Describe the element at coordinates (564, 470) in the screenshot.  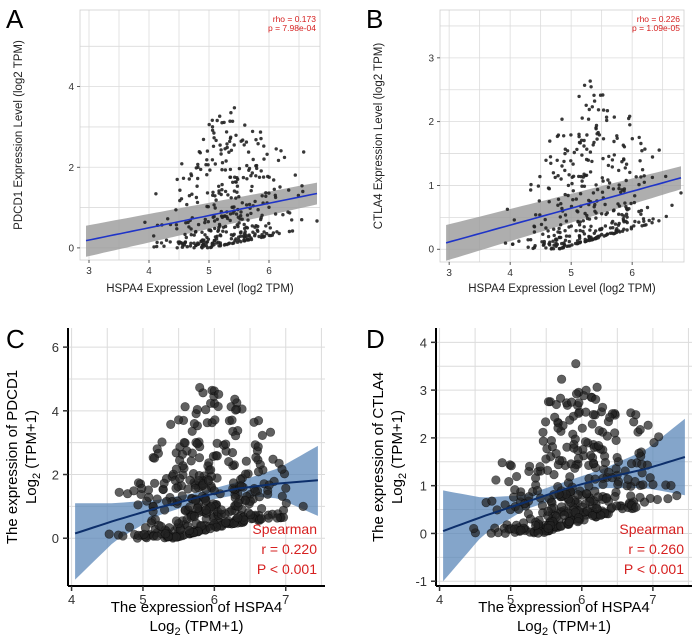
I see `plot-area` at that location.